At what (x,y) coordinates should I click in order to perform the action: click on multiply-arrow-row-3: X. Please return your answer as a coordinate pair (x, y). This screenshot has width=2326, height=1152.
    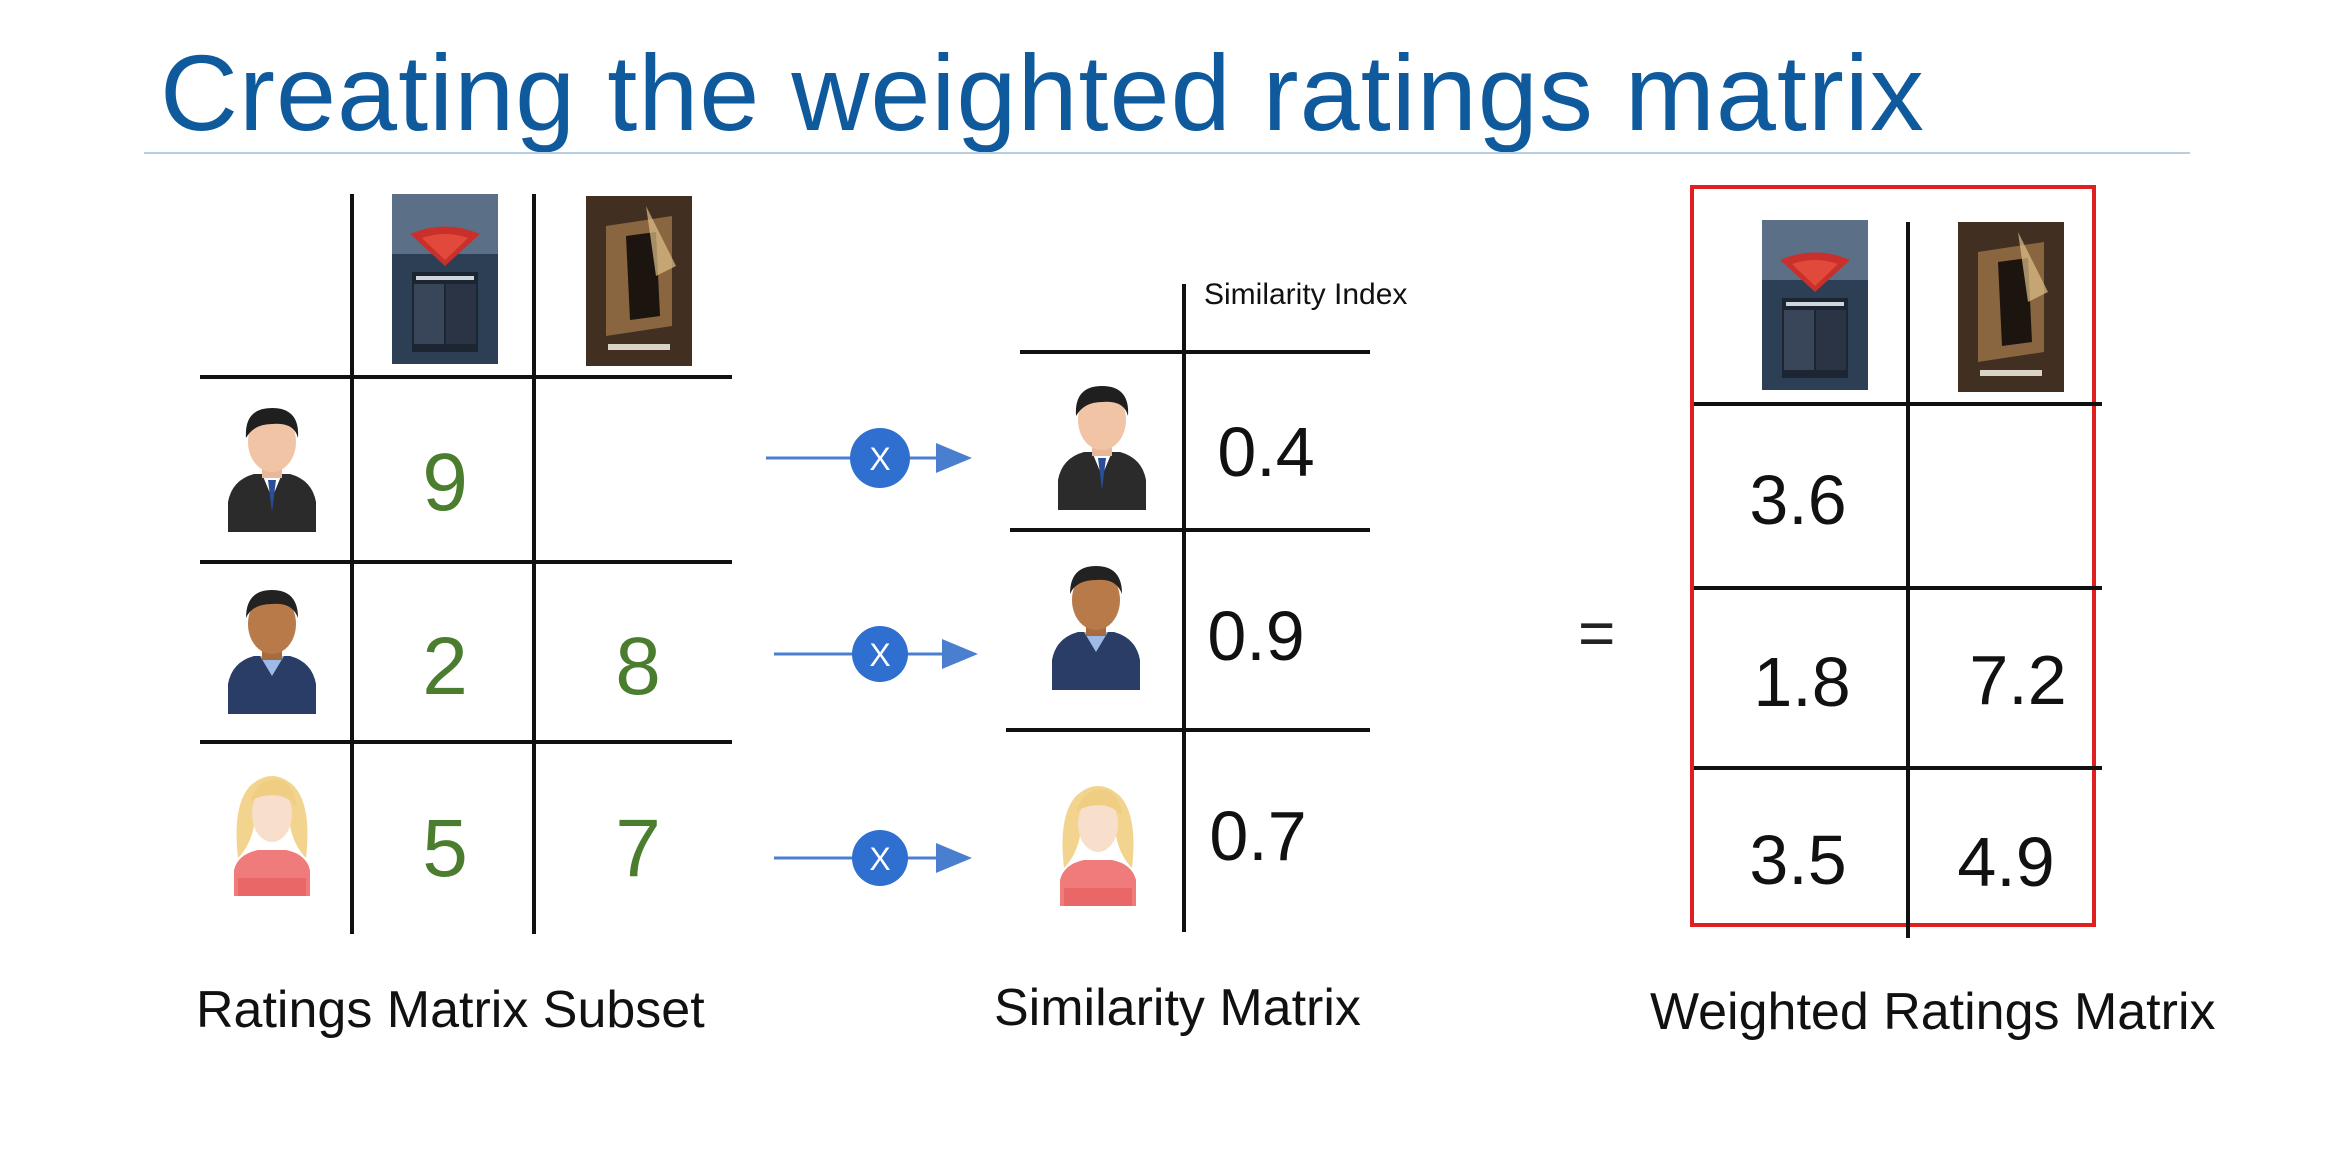
    Looking at the image, I should click on (873, 858).